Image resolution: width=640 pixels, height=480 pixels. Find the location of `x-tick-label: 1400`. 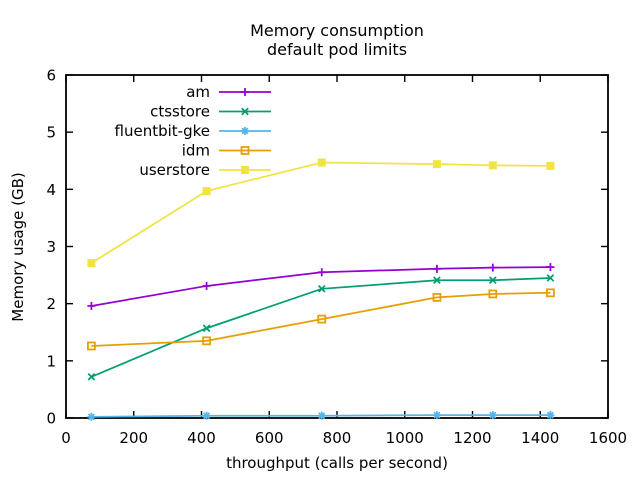

x-tick-label: 1400 is located at coordinates (540, 438).